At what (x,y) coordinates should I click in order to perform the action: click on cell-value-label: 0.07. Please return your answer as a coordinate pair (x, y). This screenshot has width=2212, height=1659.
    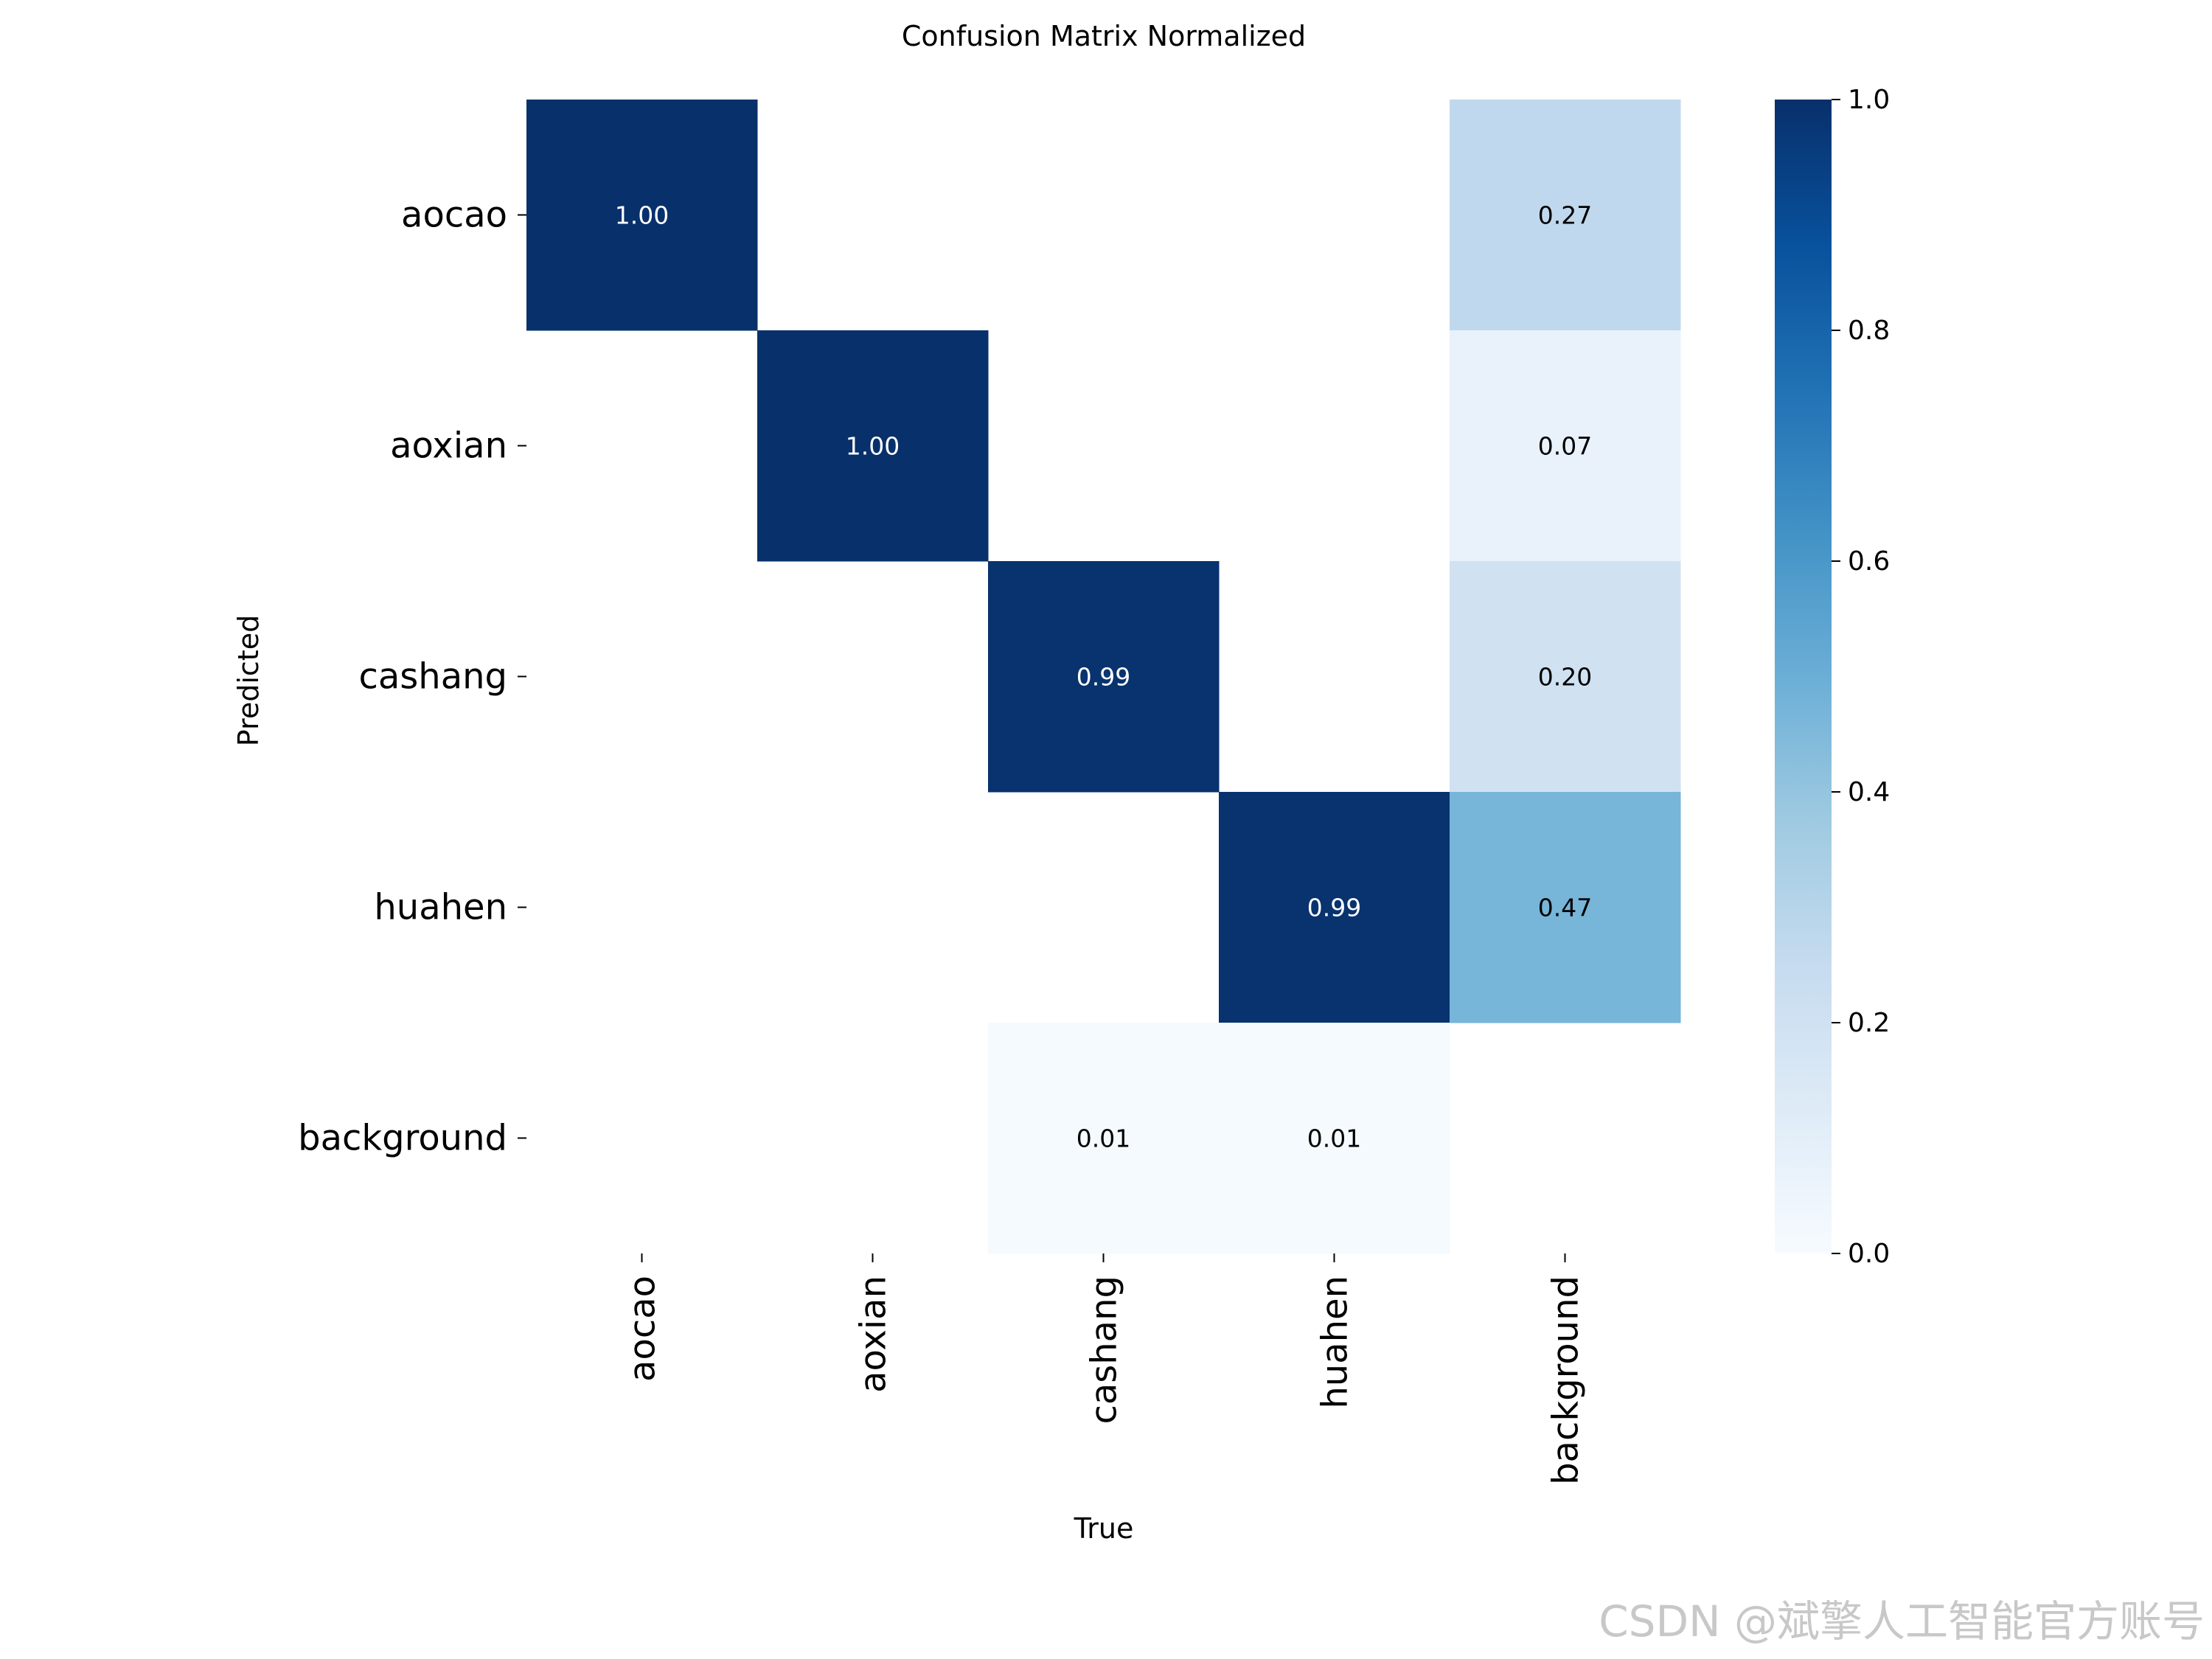
    Looking at the image, I should click on (1565, 446).